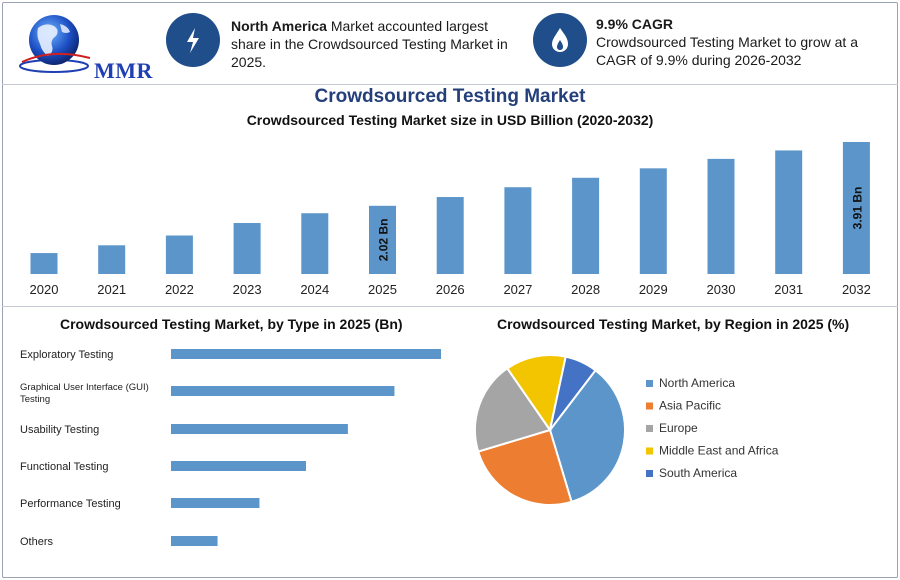  Describe the element at coordinates (382, 289) in the screenshot. I see `x-tick-2025: 2025` at that location.